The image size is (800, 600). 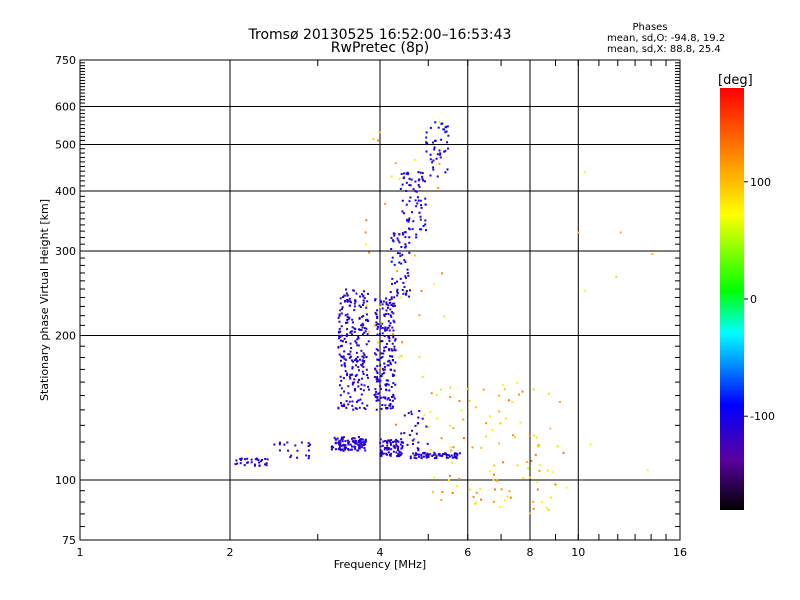 What do you see at coordinates (65, 145) in the screenshot?
I see `y-tick-label: 500` at bounding box center [65, 145].